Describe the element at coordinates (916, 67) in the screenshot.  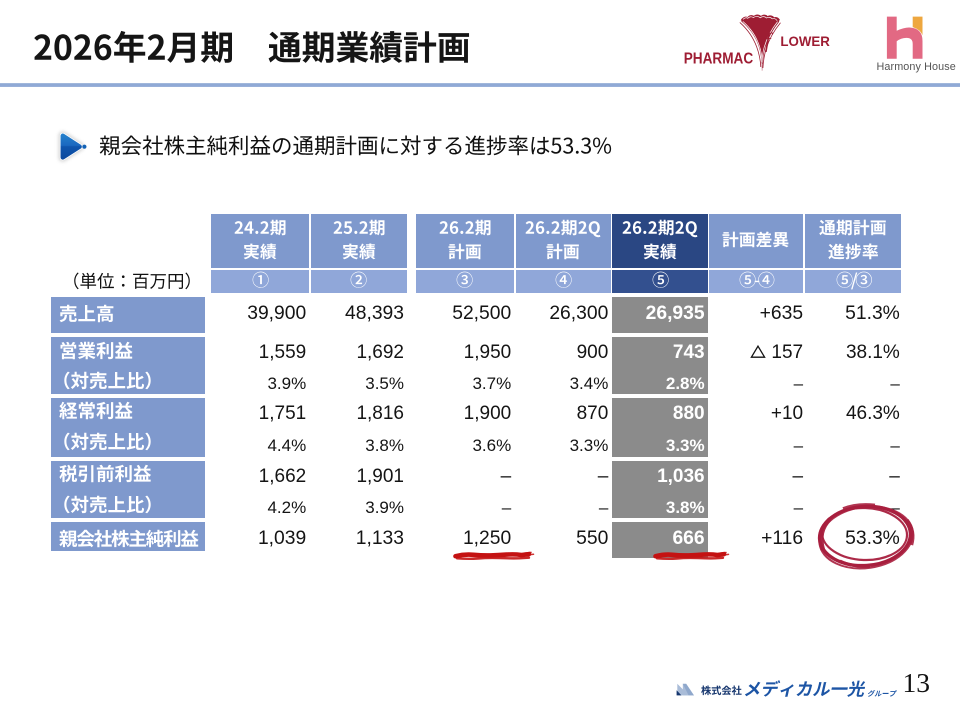
I see `svg-text: Harmony House` at that location.